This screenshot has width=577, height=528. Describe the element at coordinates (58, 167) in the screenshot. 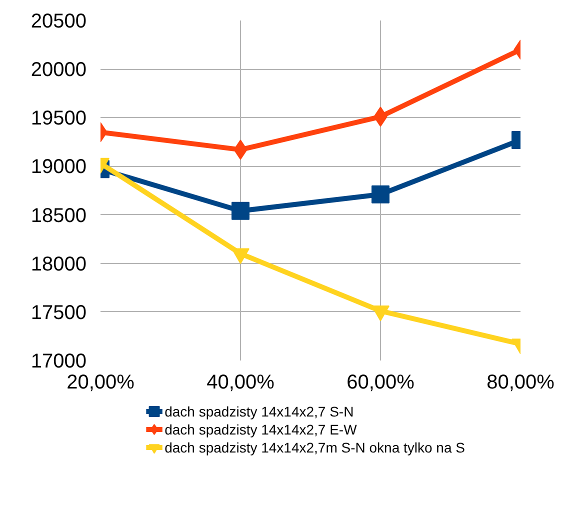

I see `y-tick-label: 19000` at that location.